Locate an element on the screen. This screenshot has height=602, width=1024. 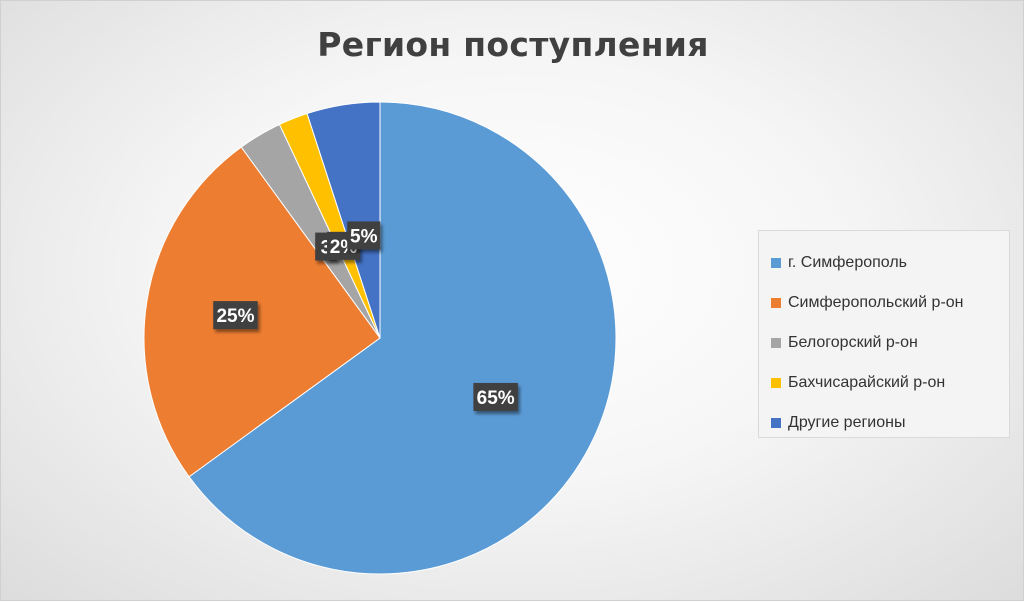
data-label: 25% is located at coordinates (235, 315).